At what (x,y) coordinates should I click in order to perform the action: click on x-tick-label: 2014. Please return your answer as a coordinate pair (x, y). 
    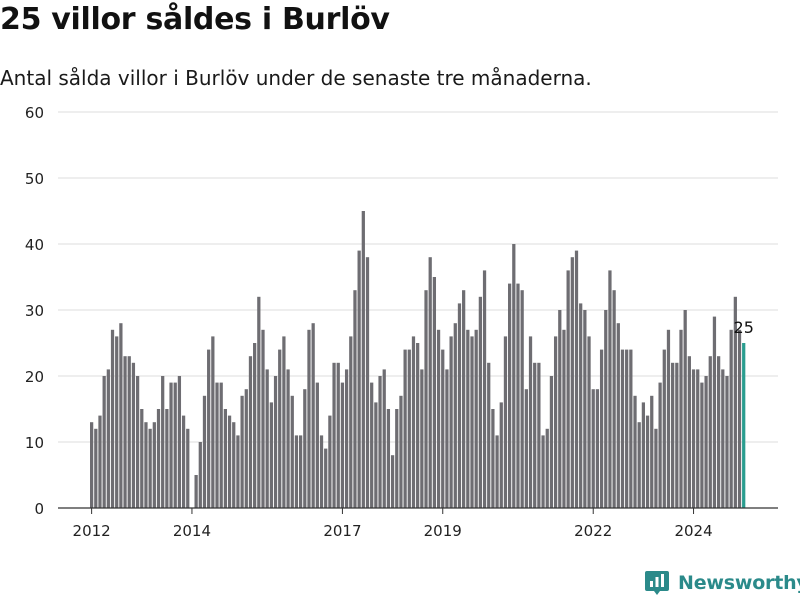
    Looking at the image, I should click on (192, 531).